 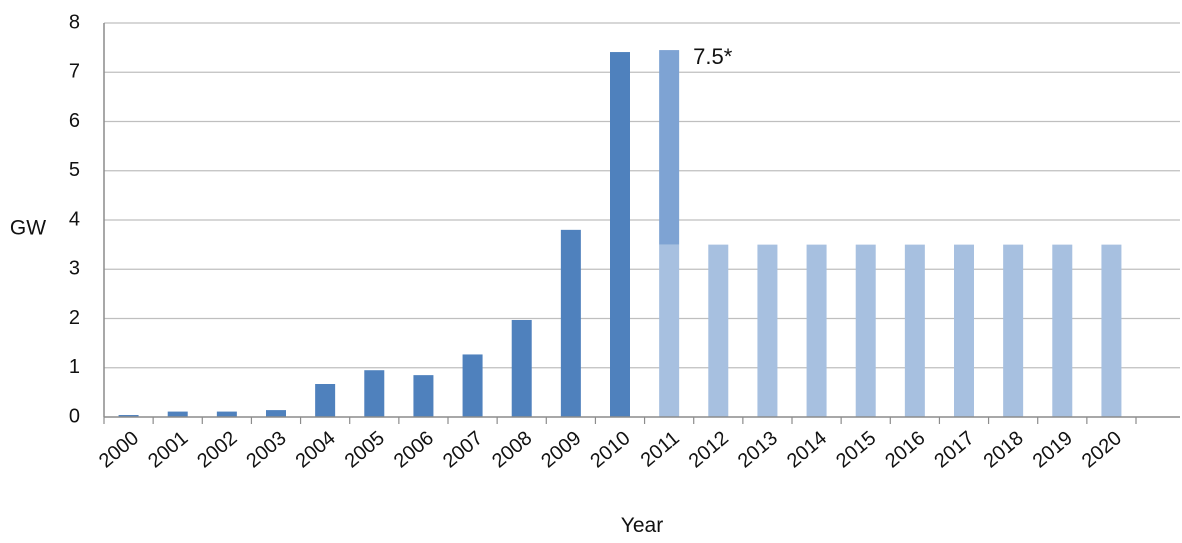 I want to click on x-tick-label: 2003, so click(x=266, y=449).